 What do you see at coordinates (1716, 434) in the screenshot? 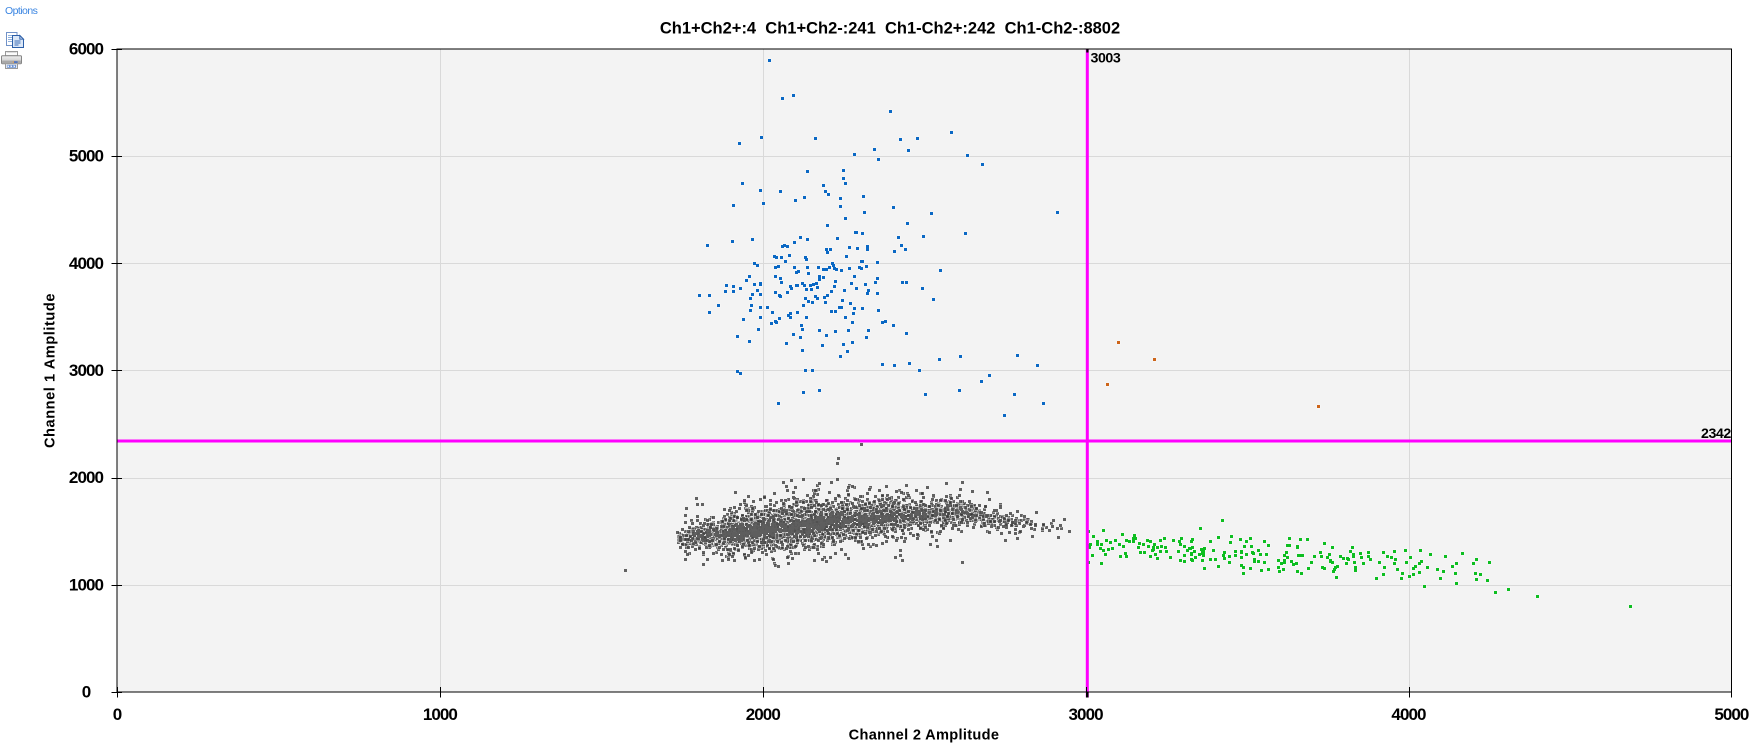
I see `svg-text: 2342` at bounding box center [1716, 434].